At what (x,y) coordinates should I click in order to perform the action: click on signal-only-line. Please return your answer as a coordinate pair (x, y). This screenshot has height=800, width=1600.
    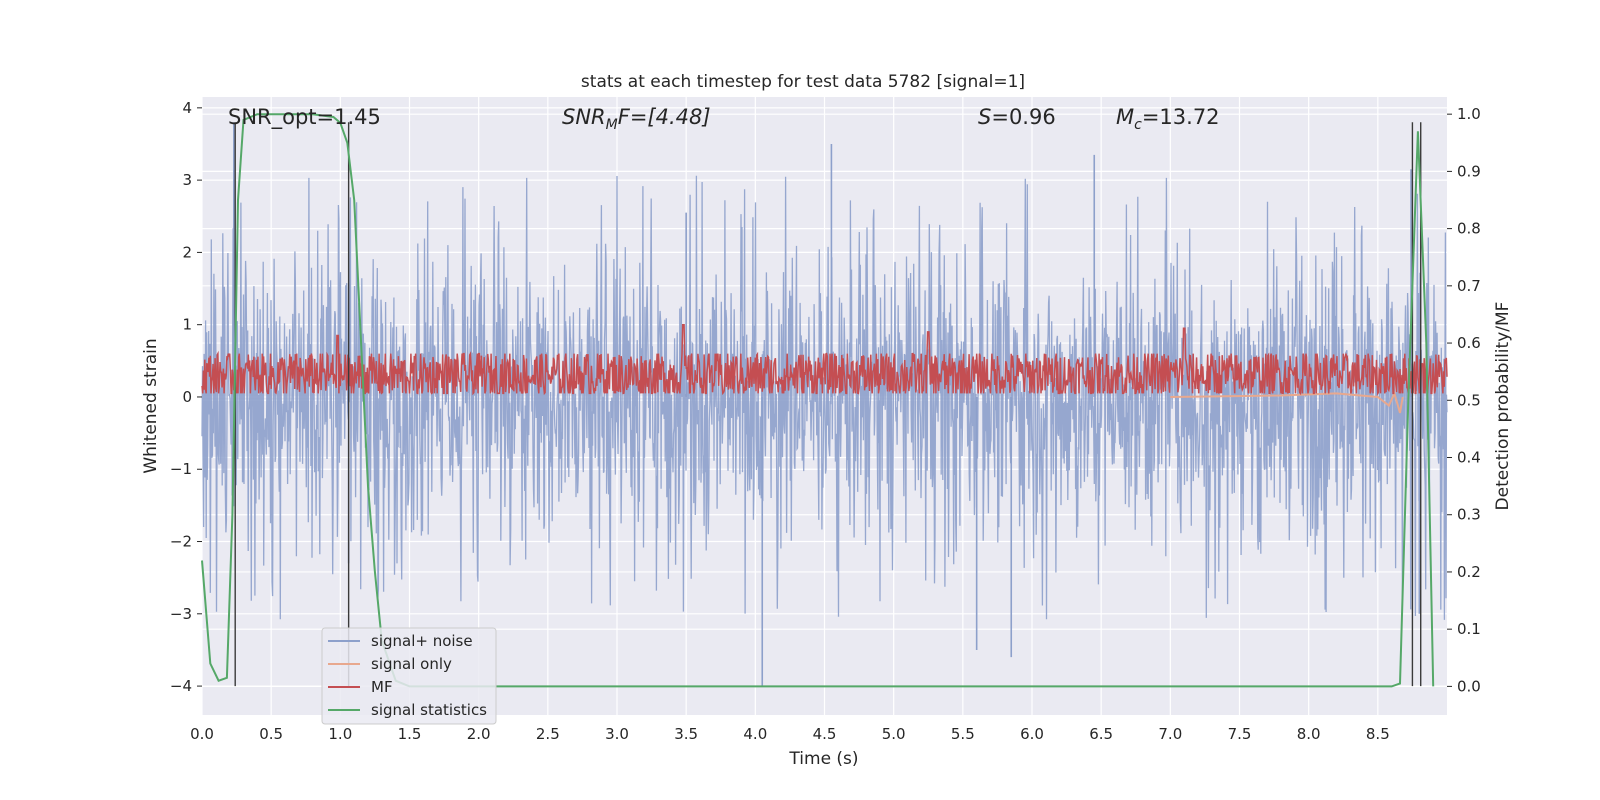
    Looking at the image, I should click on (1287, 402).